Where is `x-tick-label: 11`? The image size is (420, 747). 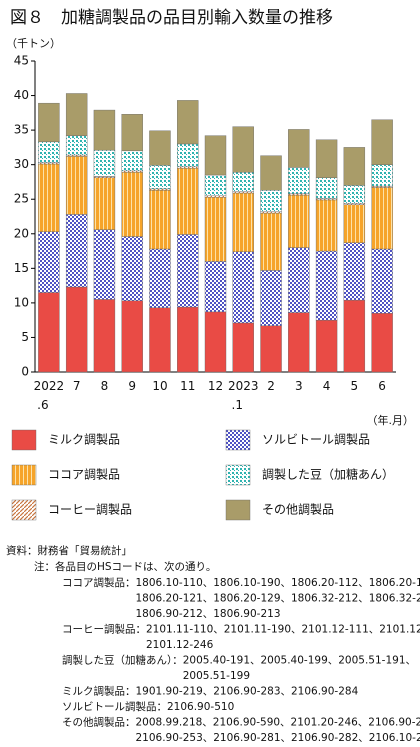 x-tick-label: 11 is located at coordinates (187, 386).